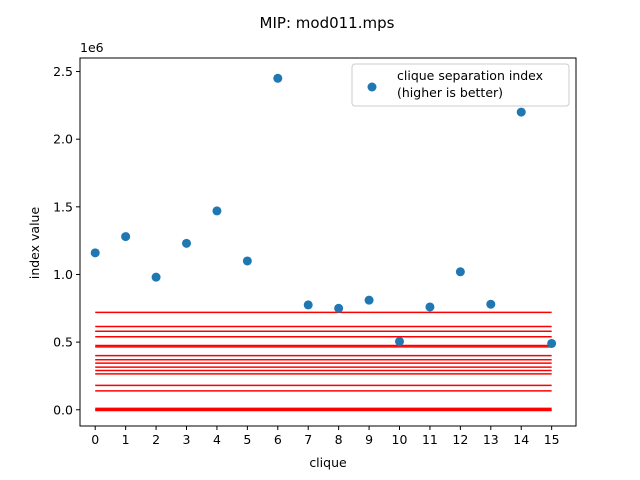  I want to click on y-tick-label-4: 2.0, so click(63, 139).